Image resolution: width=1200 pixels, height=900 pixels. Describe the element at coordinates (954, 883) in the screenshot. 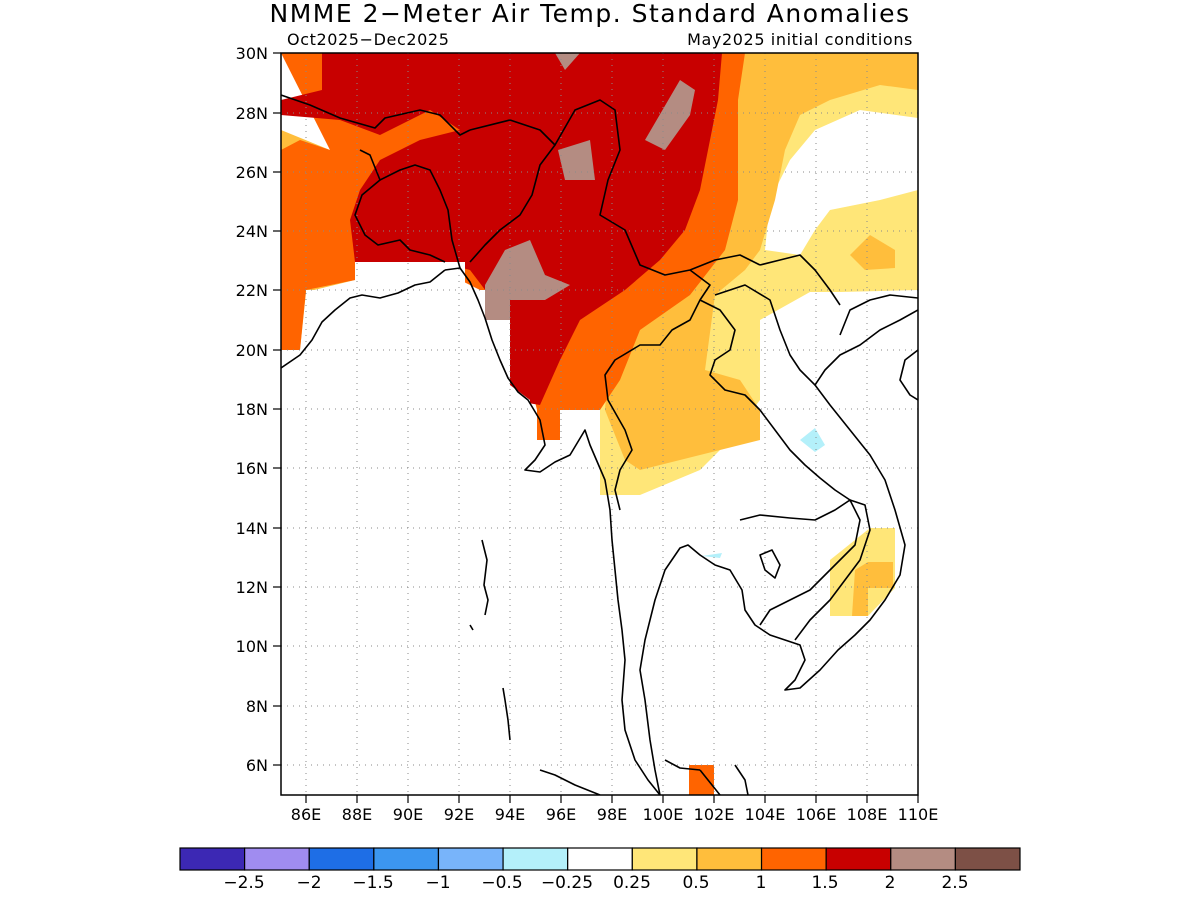

I see `colorbar-label: 2.5` at that location.